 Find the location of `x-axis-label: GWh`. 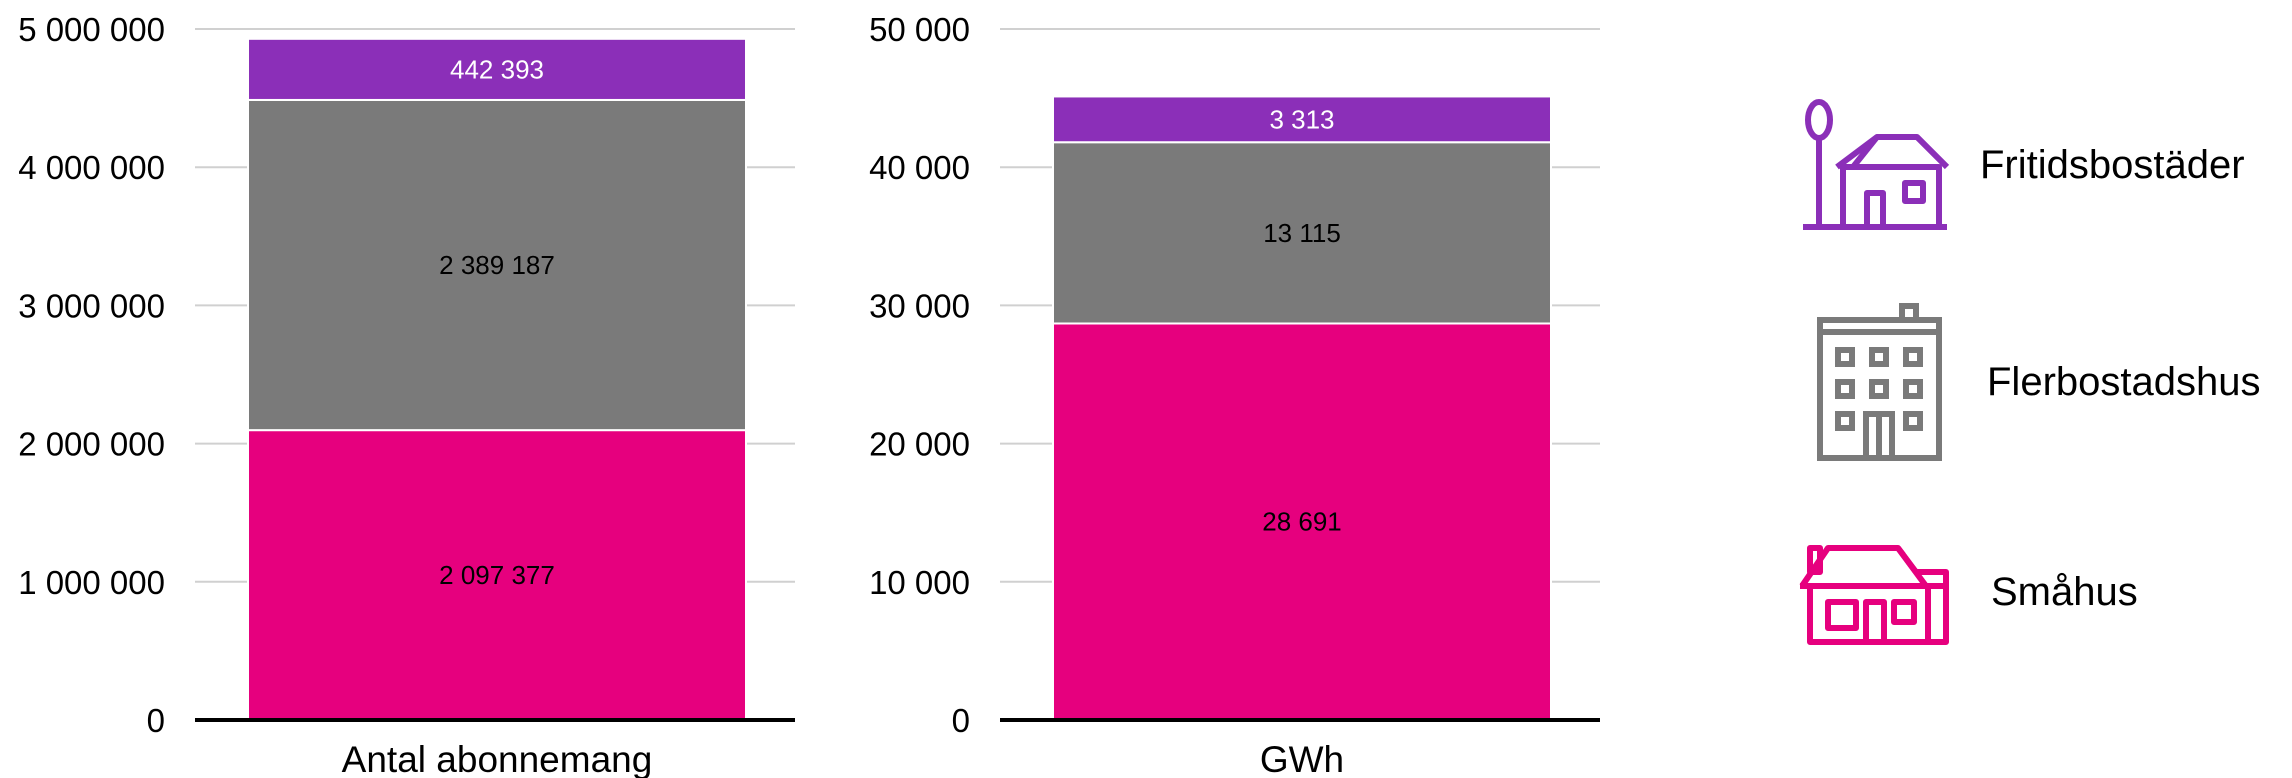

x-axis-label: GWh is located at coordinates (1302, 758).